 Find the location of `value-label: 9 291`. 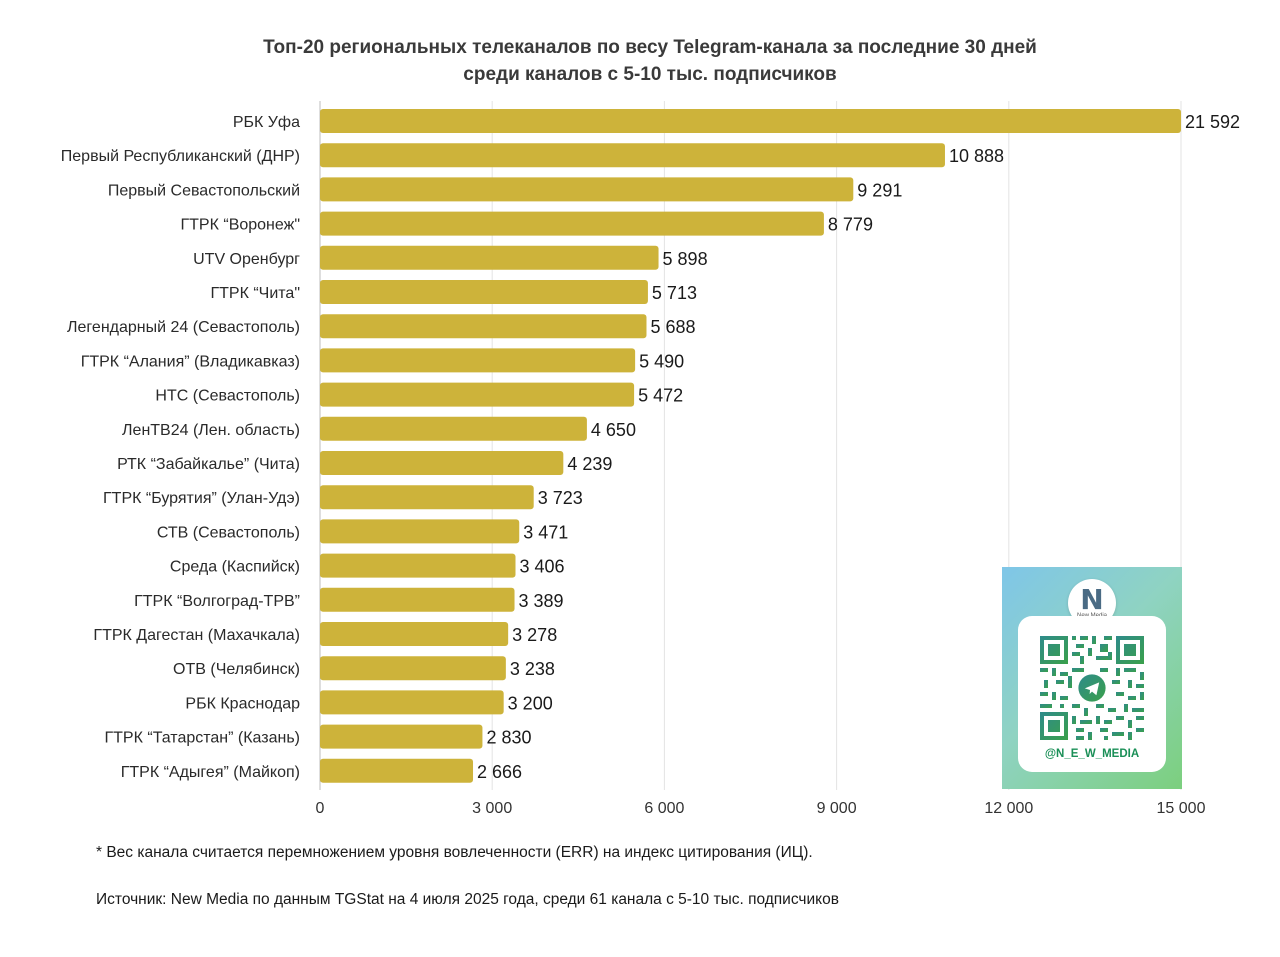

value-label: 9 291 is located at coordinates (879, 190).